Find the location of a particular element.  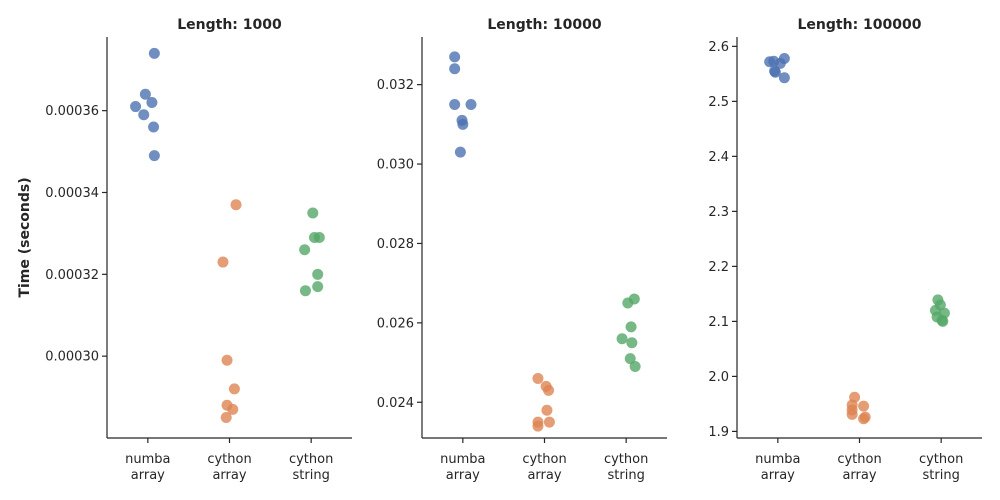

y-tick-label: 0.00030 is located at coordinates (72, 357).